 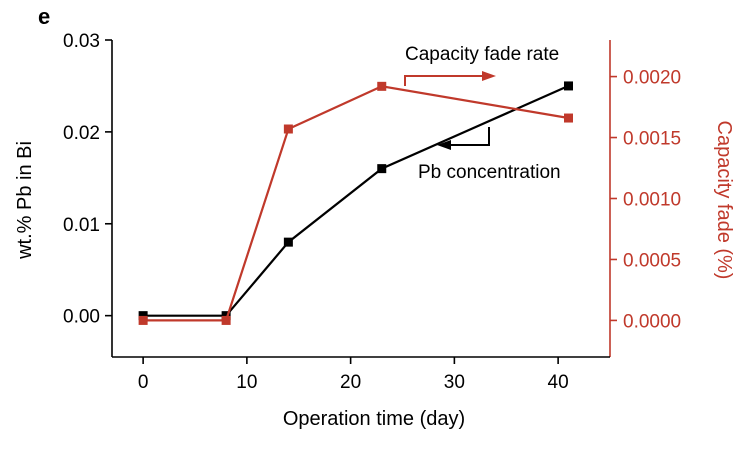 I want to click on annotation-layer, so click(x=450, y=110).